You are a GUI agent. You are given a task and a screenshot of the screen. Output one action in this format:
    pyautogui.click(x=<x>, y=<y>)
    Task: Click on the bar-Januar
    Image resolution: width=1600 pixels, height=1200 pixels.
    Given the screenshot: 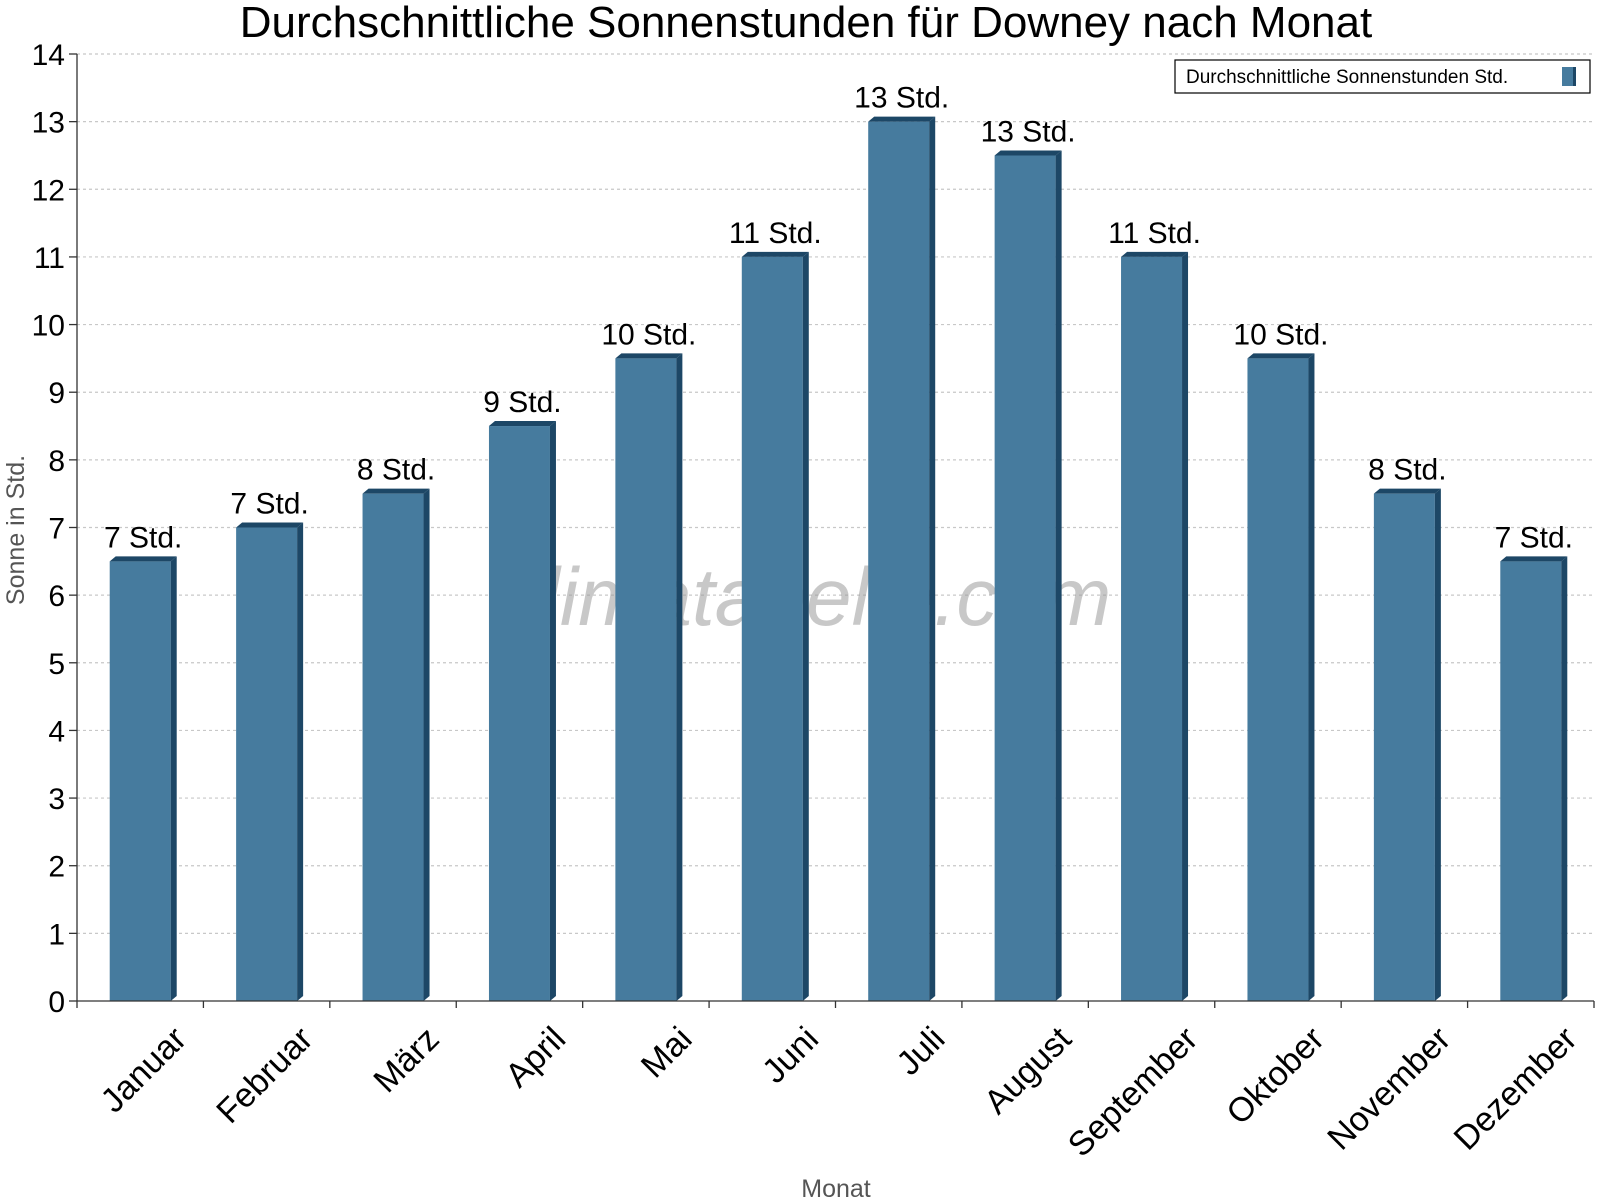 What is the action you would take?
    pyautogui.click(x=143, y=778)
    